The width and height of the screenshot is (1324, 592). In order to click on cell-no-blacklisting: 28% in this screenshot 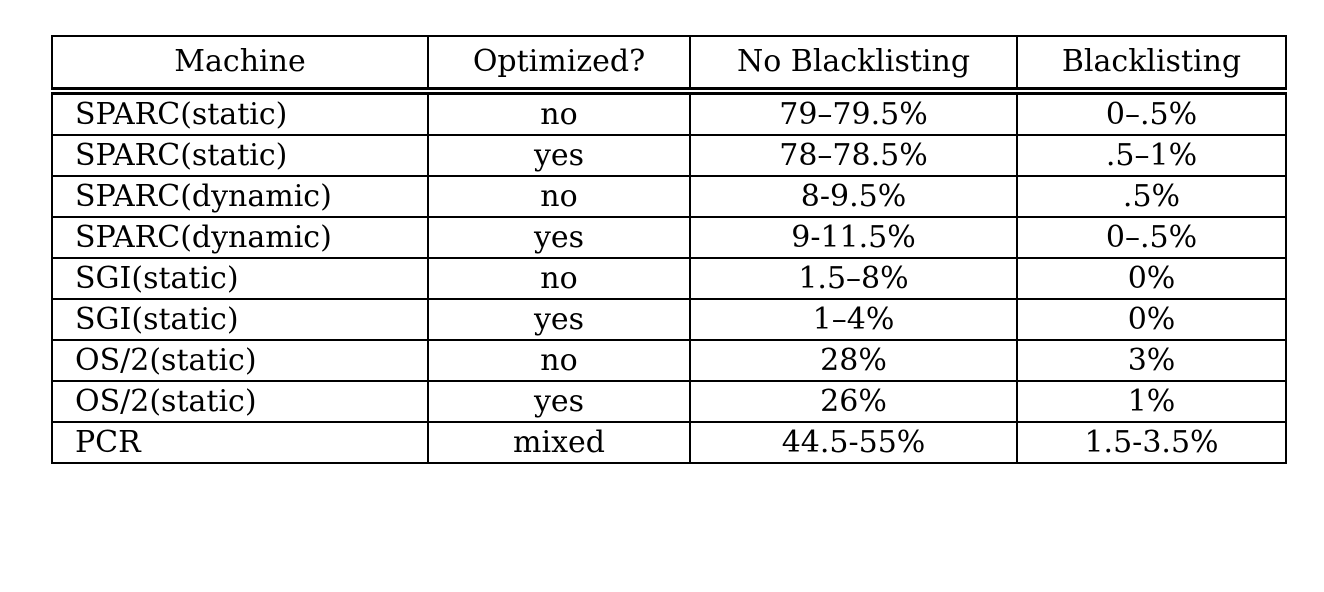, I will do `click(853, 361)`.